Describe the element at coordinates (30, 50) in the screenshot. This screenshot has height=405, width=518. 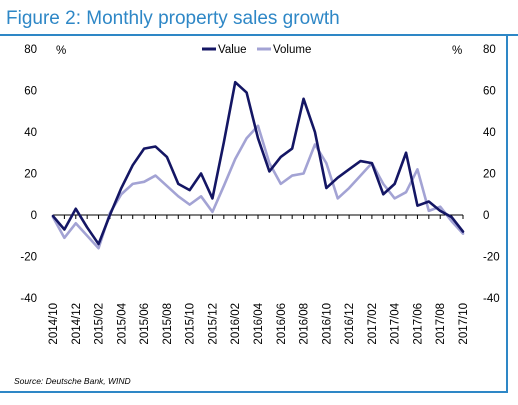
I see `y-tick-label-left: 80` at that location.